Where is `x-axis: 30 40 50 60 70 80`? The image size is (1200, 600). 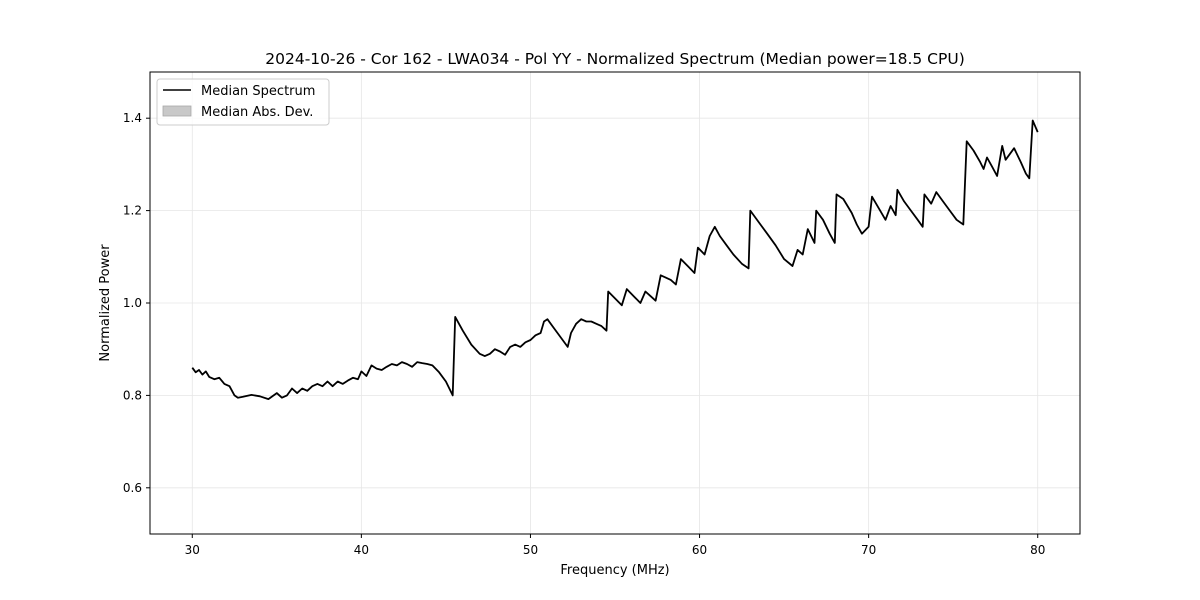
x-axis: 30 40 50 60 70 80 is located at coordinates (615, 545).